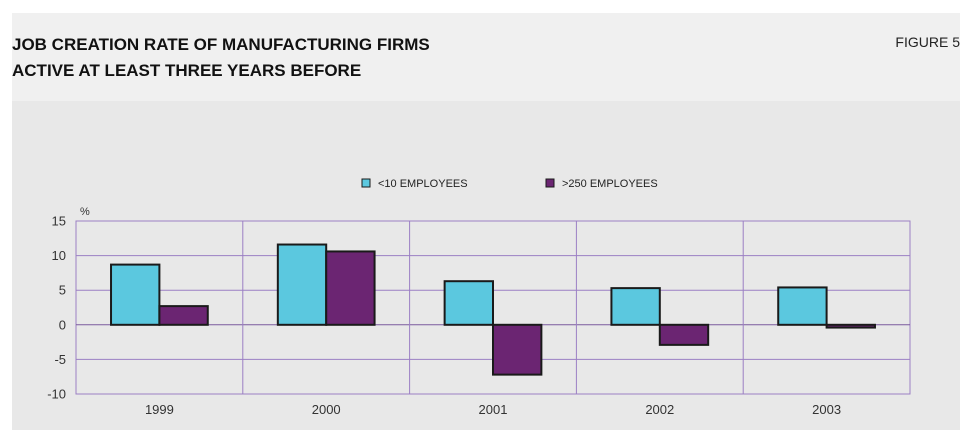  What do you see at coordinates (423, 184) in the screenshot?
I see `legend-label-small-firms: <10 EMPLOYEES` at bounding box center [423, 184].